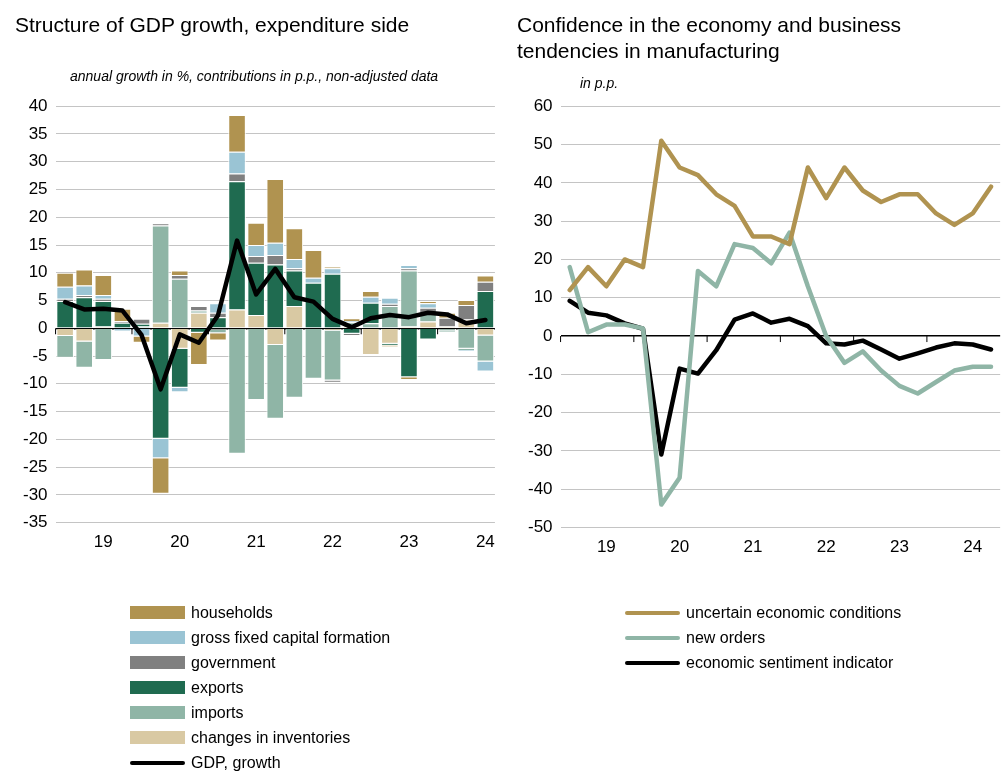 This screenshot has height=771, width=1001. Describe the element at coordinates (291, 637) in the screenshot. I see `legend-label: gross fixed capital formation` at that location.